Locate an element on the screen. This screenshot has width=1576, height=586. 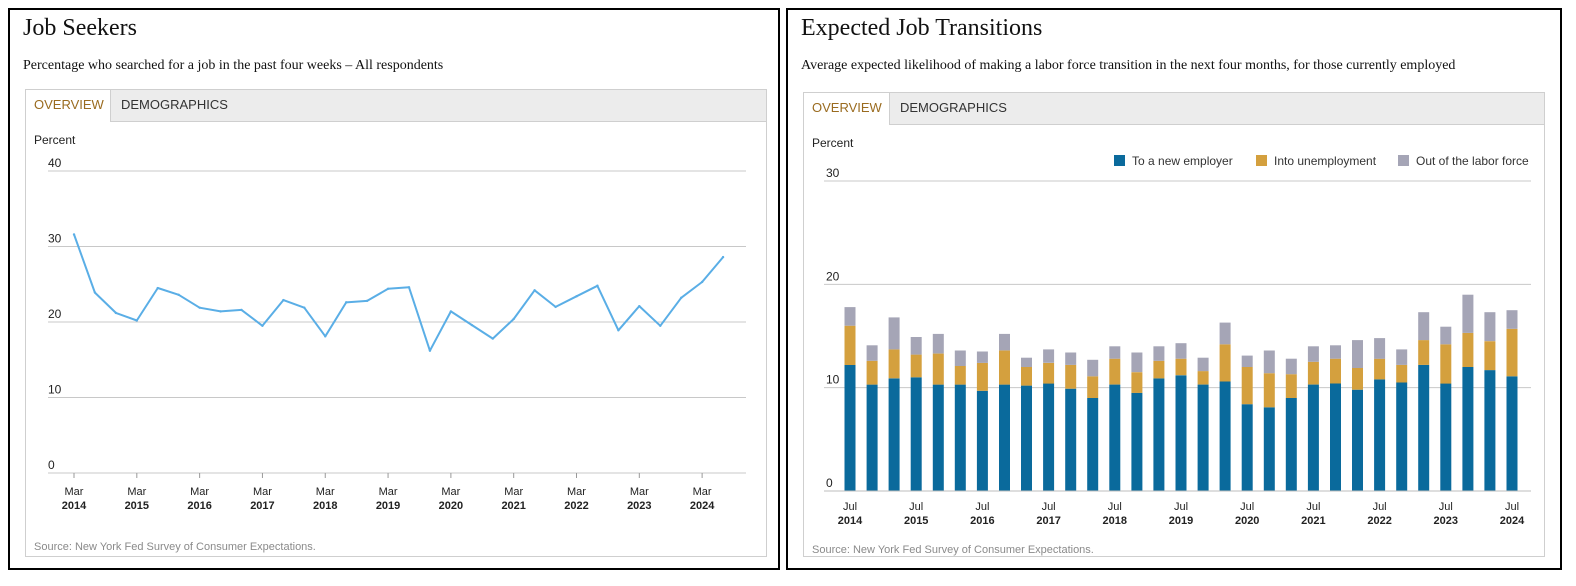
x-tick-label: 2018 is located at coordinates (325, 506).